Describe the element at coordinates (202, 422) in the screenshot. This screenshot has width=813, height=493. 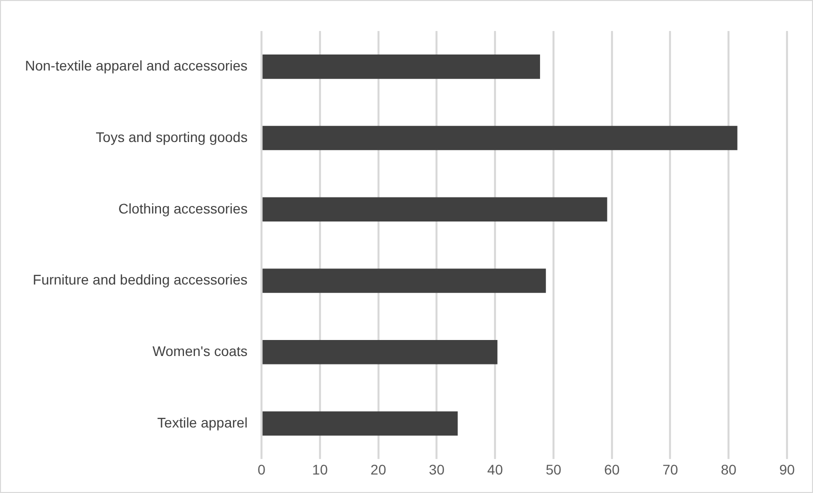
I see `y-tick-label: Textile apparel` at that location.